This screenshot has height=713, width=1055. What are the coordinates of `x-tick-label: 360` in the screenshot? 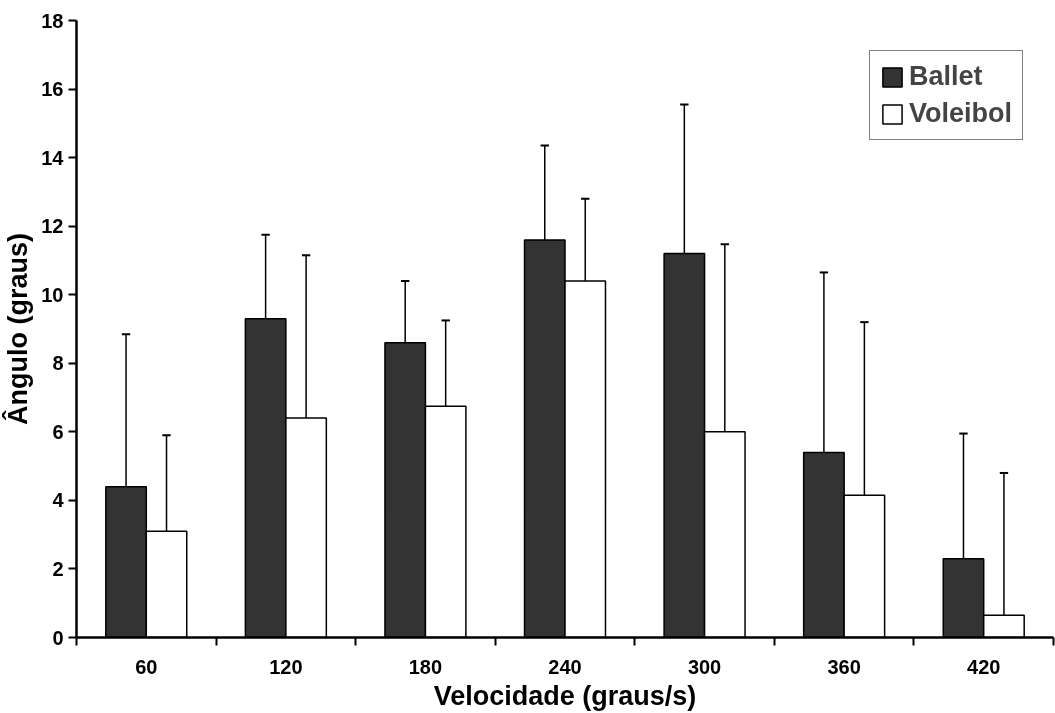 It's located at (844, 666).